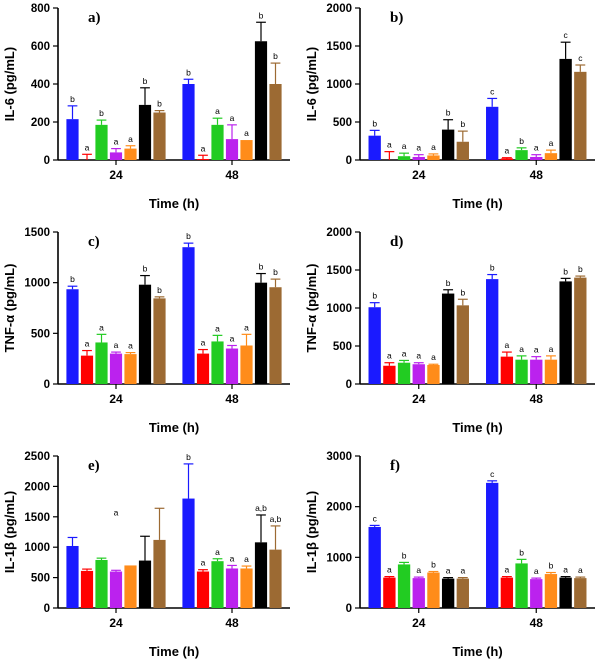 The image size is (600, 661). Describe the element at coordinates (40, 47) in the screenshot. I see `y-tick-label: 600` at that location.